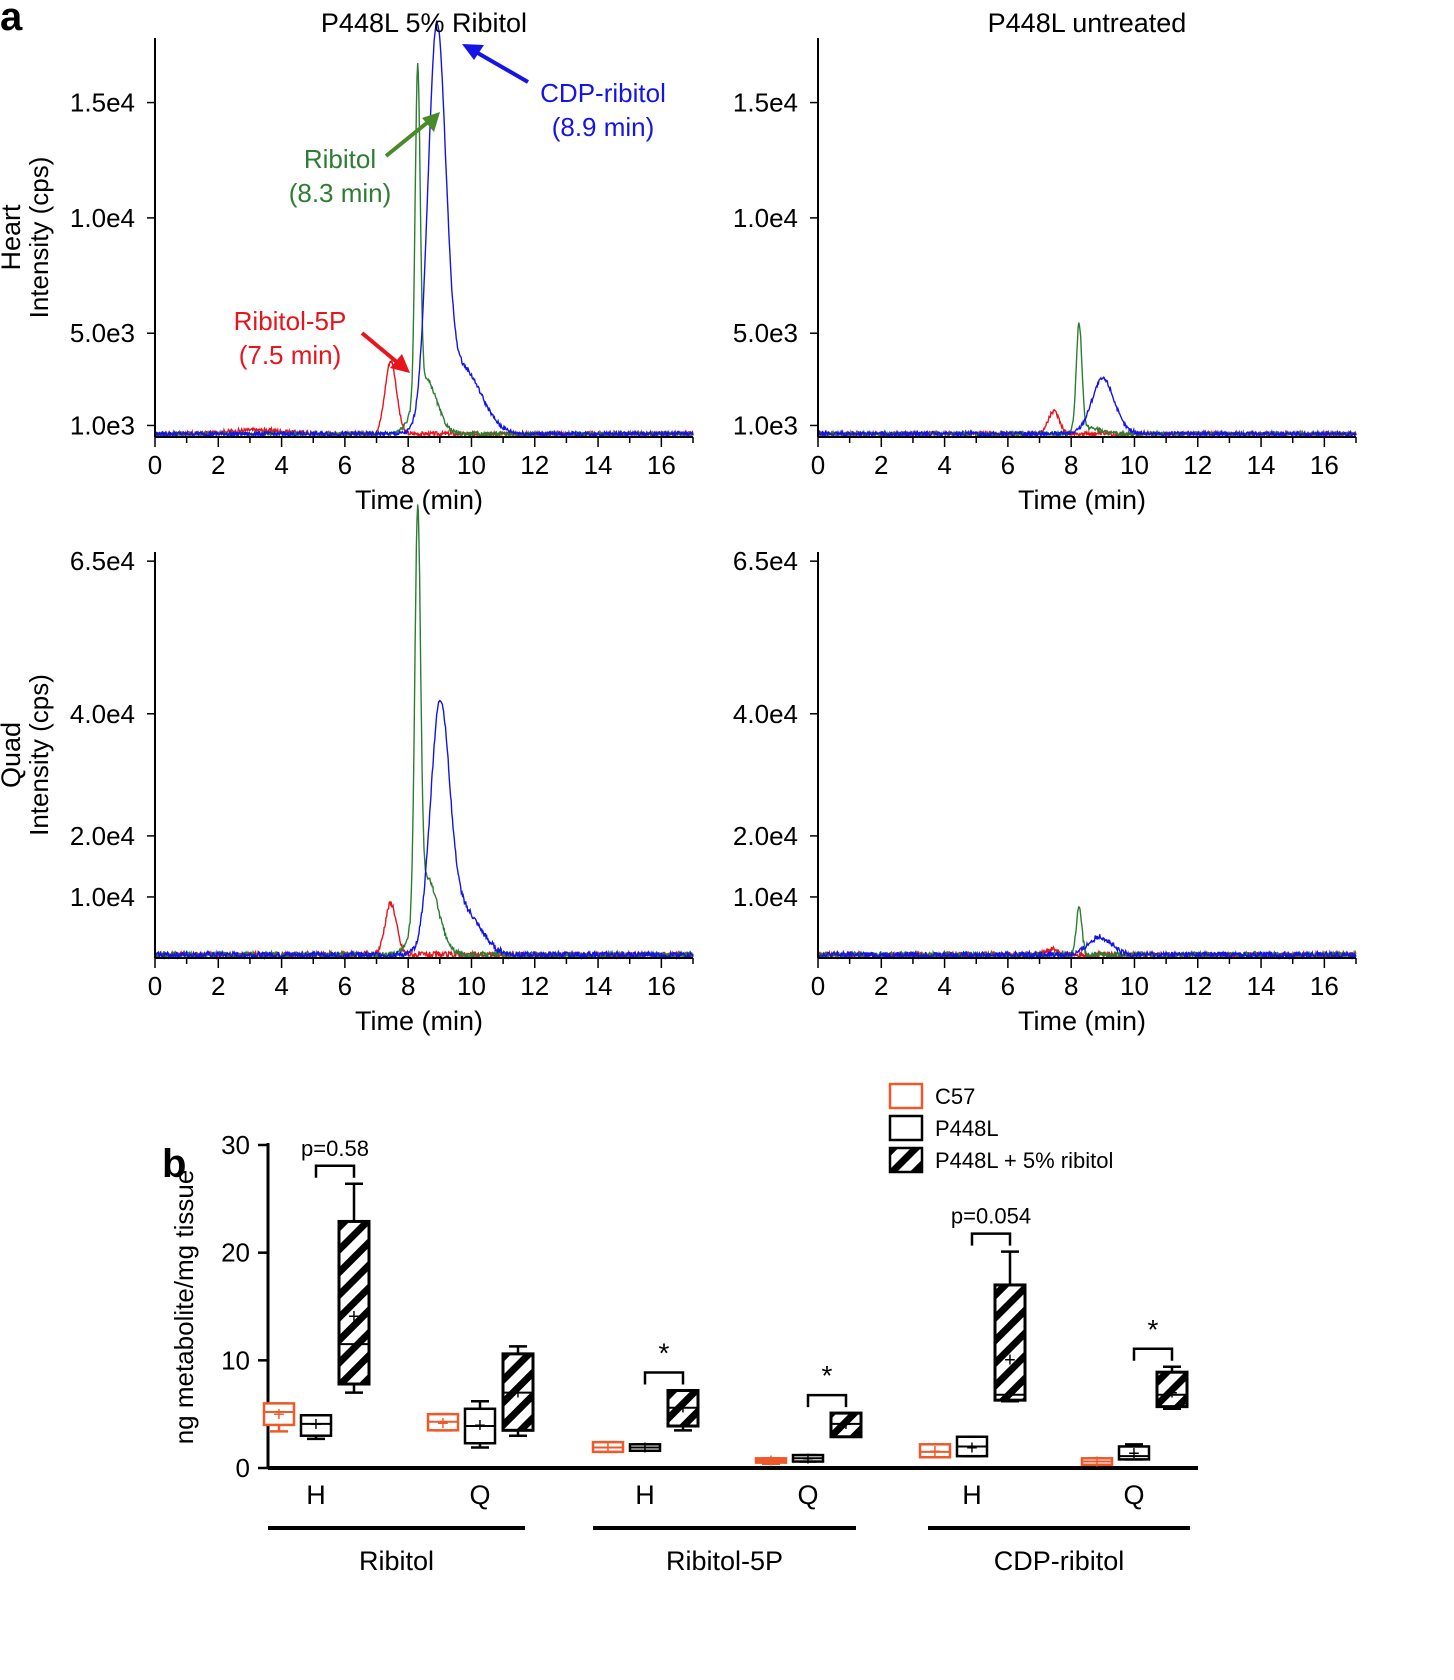  What do you see at coordinates (235, 1360) in the screenshot?
I see `y-tick-label: 10` at bounding box center [235, 1360].